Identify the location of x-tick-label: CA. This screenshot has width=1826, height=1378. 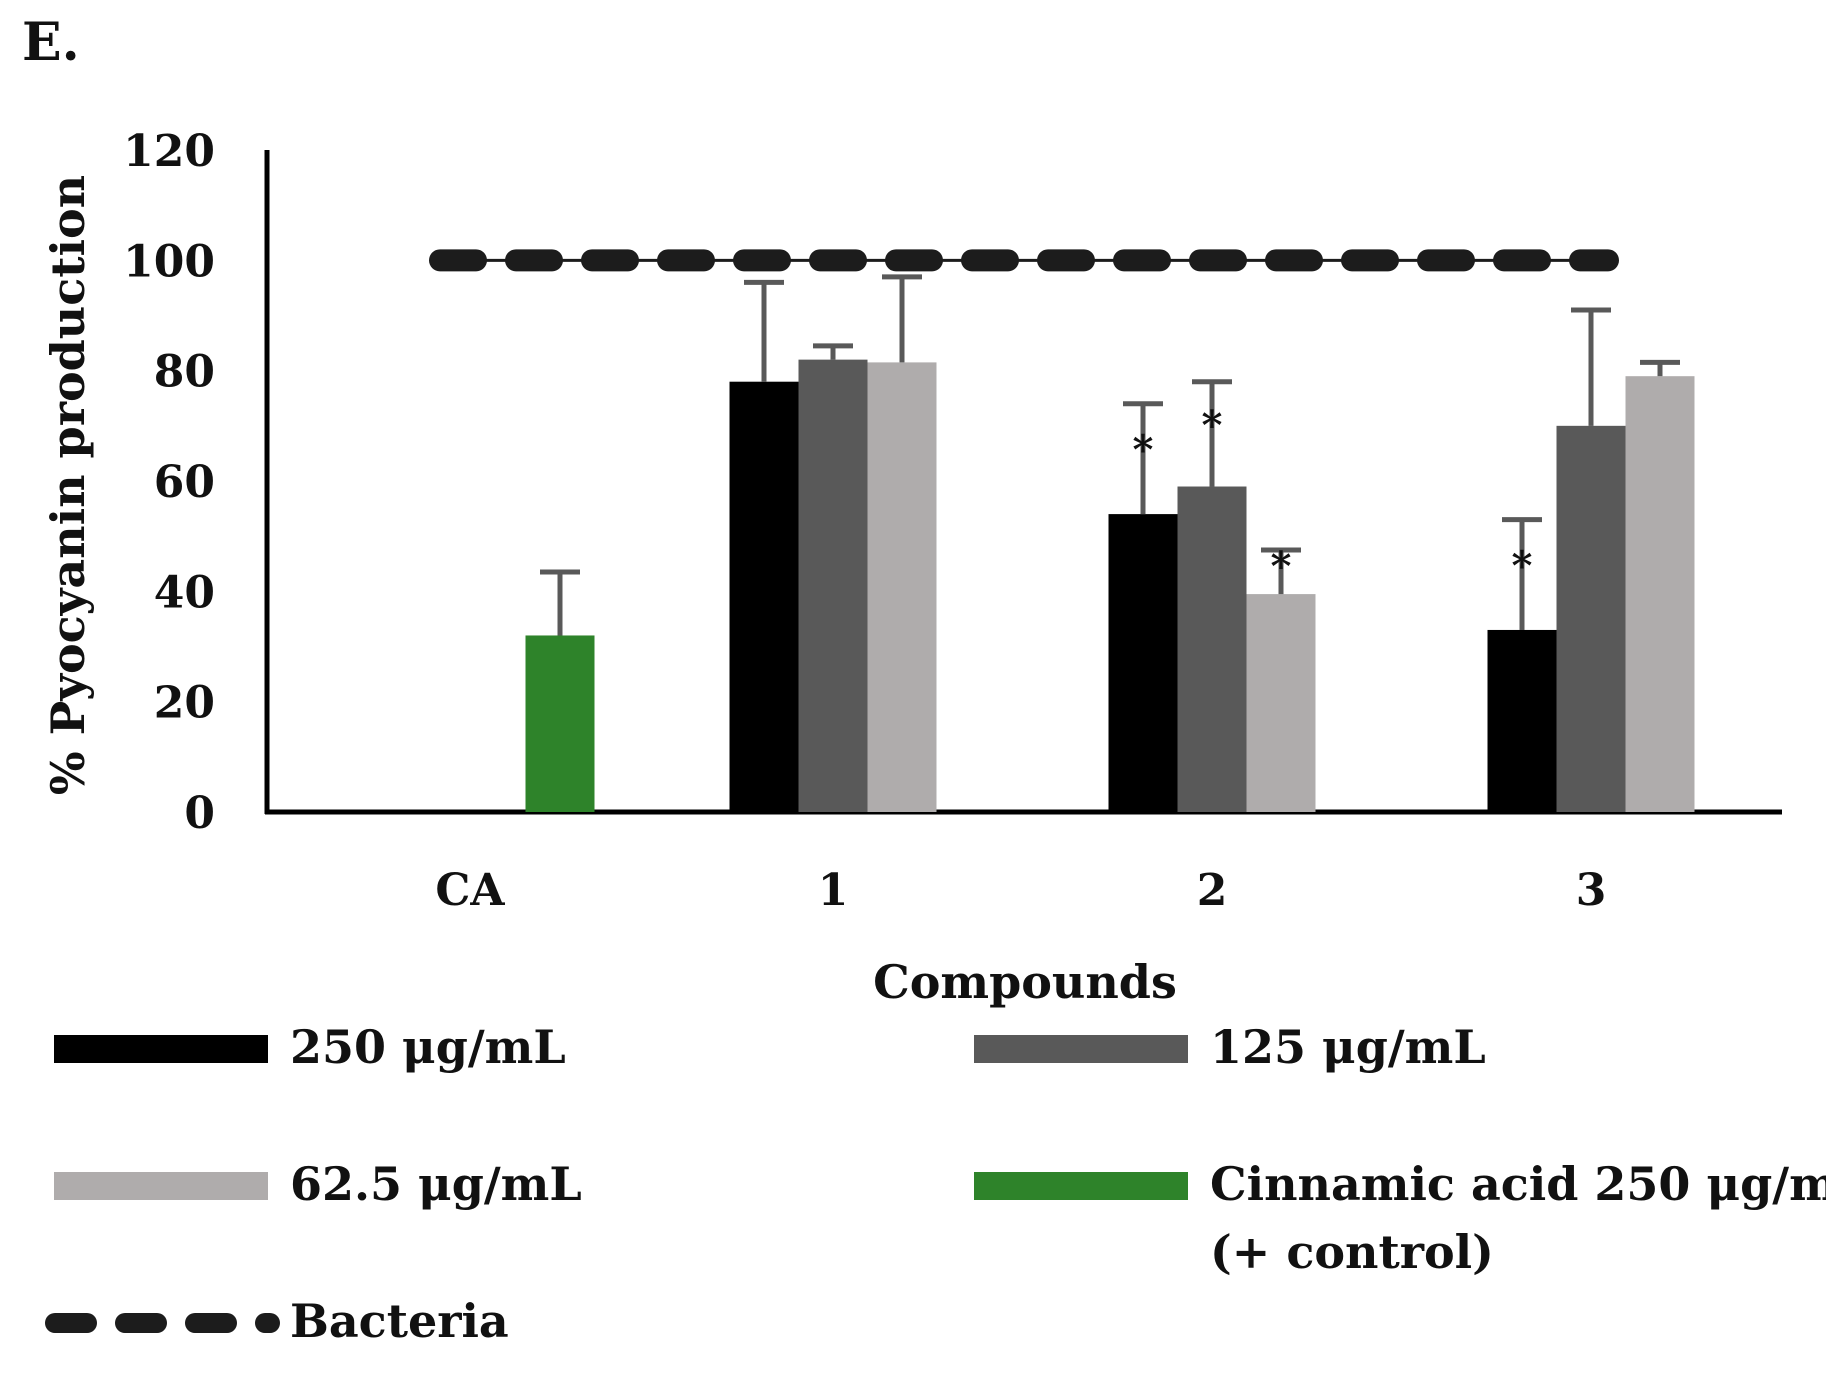
(470, 890).